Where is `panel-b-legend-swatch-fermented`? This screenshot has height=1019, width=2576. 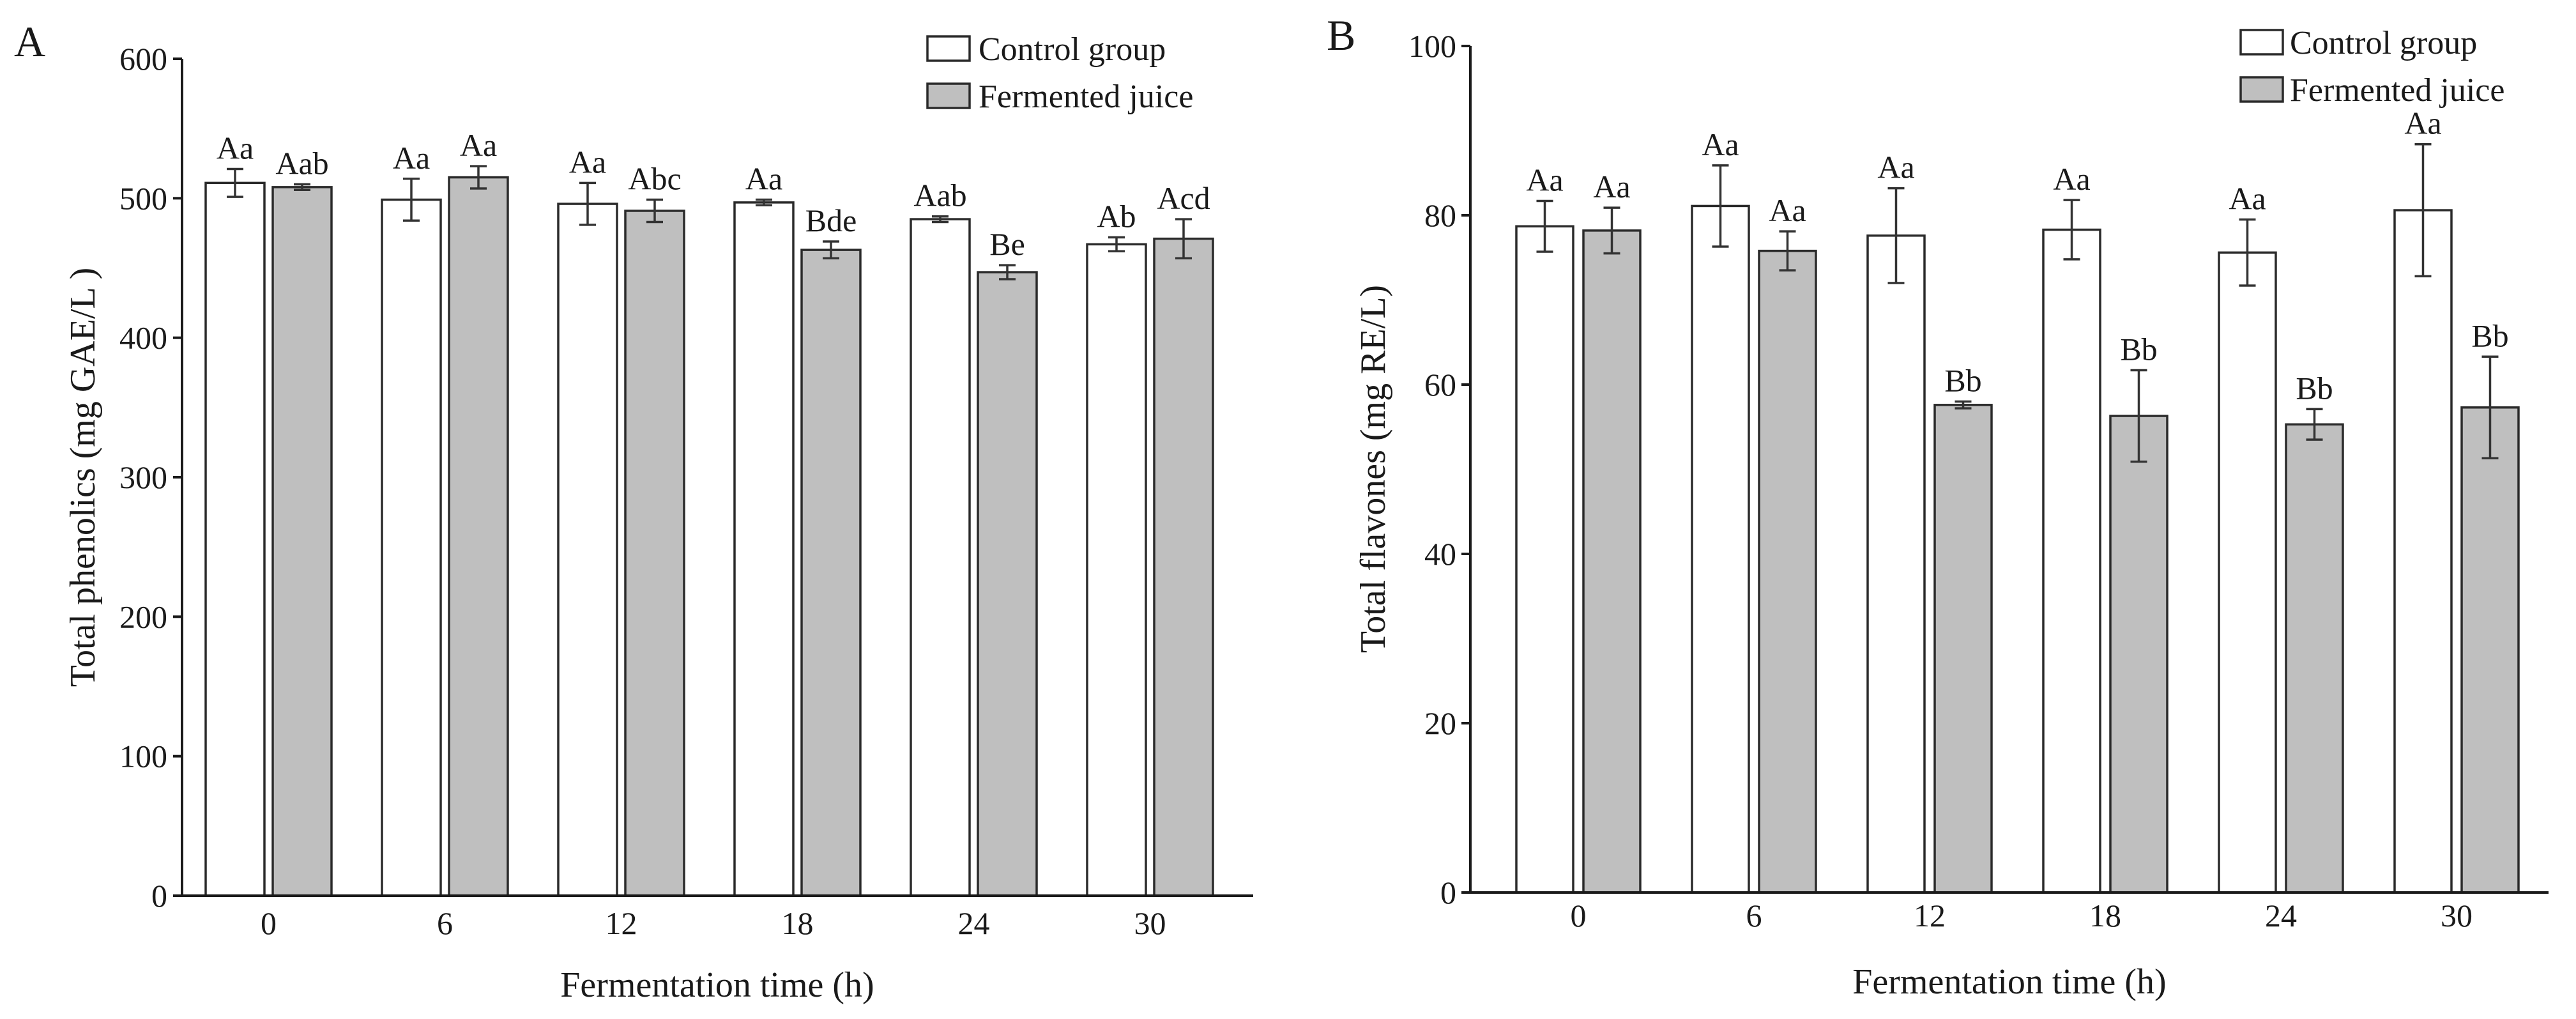 panel-b-legend-swatch-fermented is located at coordinates (2261, 90).